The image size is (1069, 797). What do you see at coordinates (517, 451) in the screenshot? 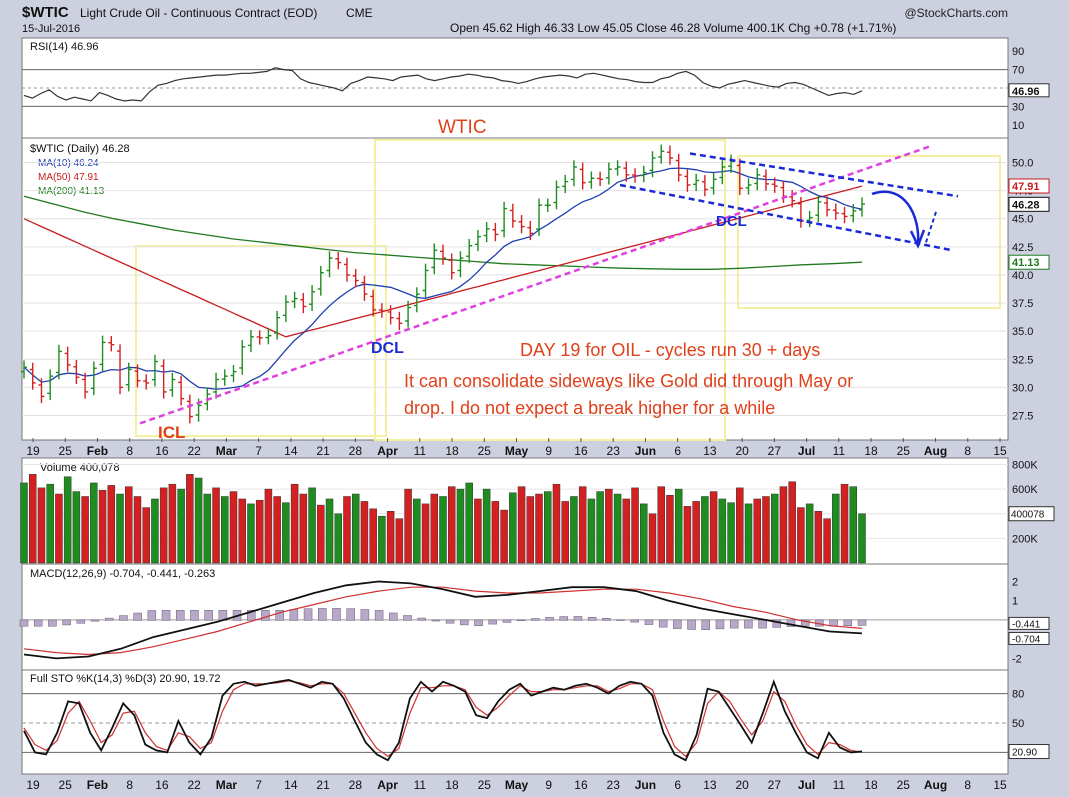
I see `x-tick-top: May` at bounding box center [517, 451].